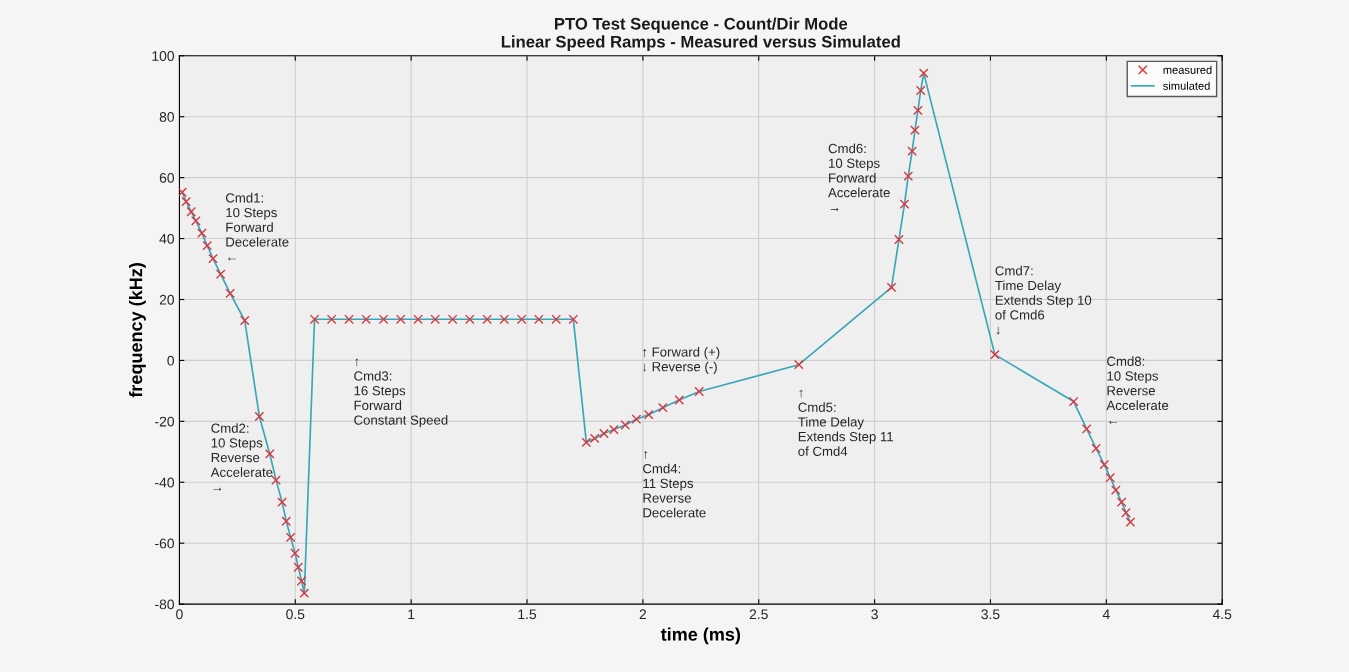  What do you see at coordinates (165, 604) in the screenshot?
I see `y-tick-label: -80` at bounding box center [165, 604].